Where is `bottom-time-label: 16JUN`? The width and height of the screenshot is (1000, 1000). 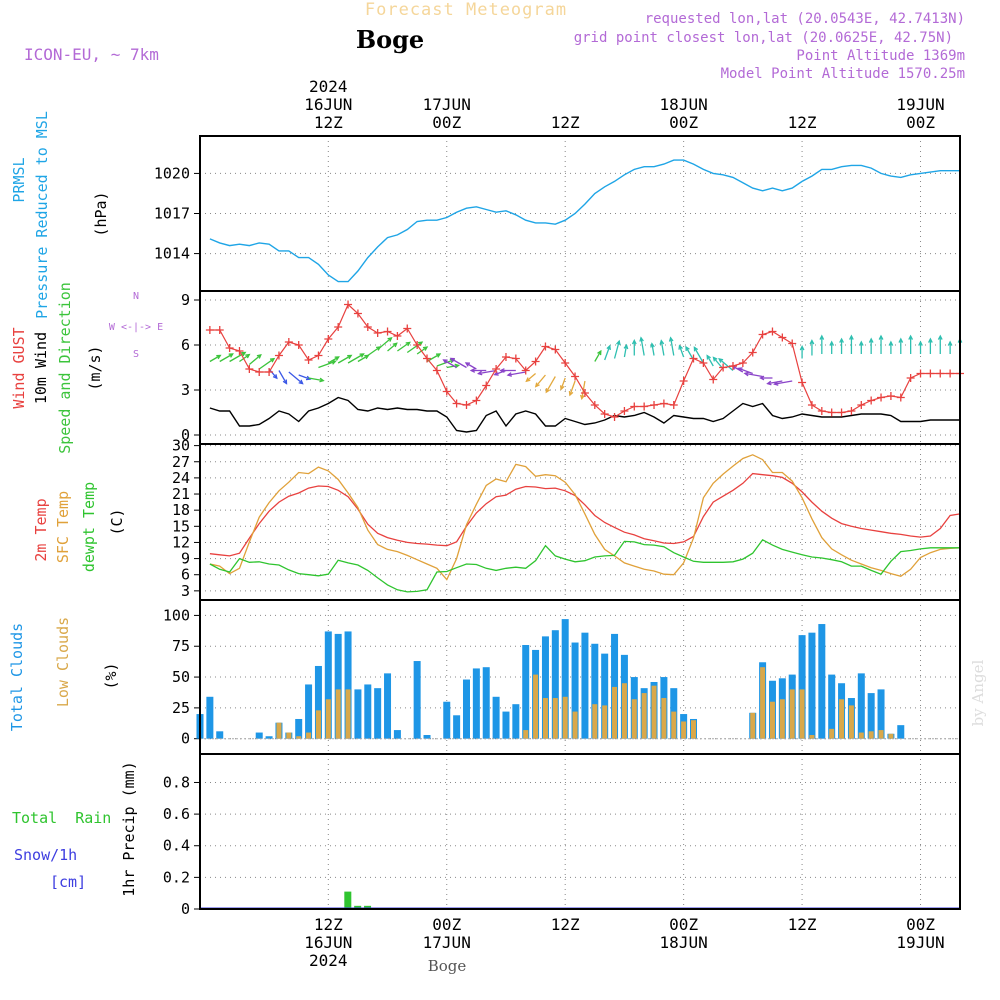 bottom-time-label: 16JUN is located at coordinates (328, 942).